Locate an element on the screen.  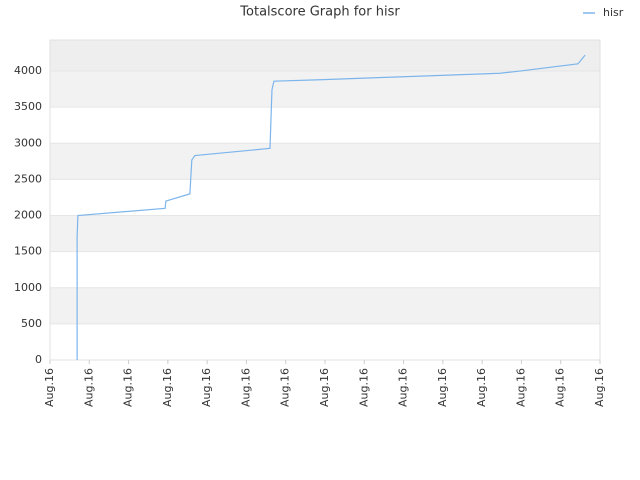
y-tick-label: 1000 is located at coordinates (28, 287).